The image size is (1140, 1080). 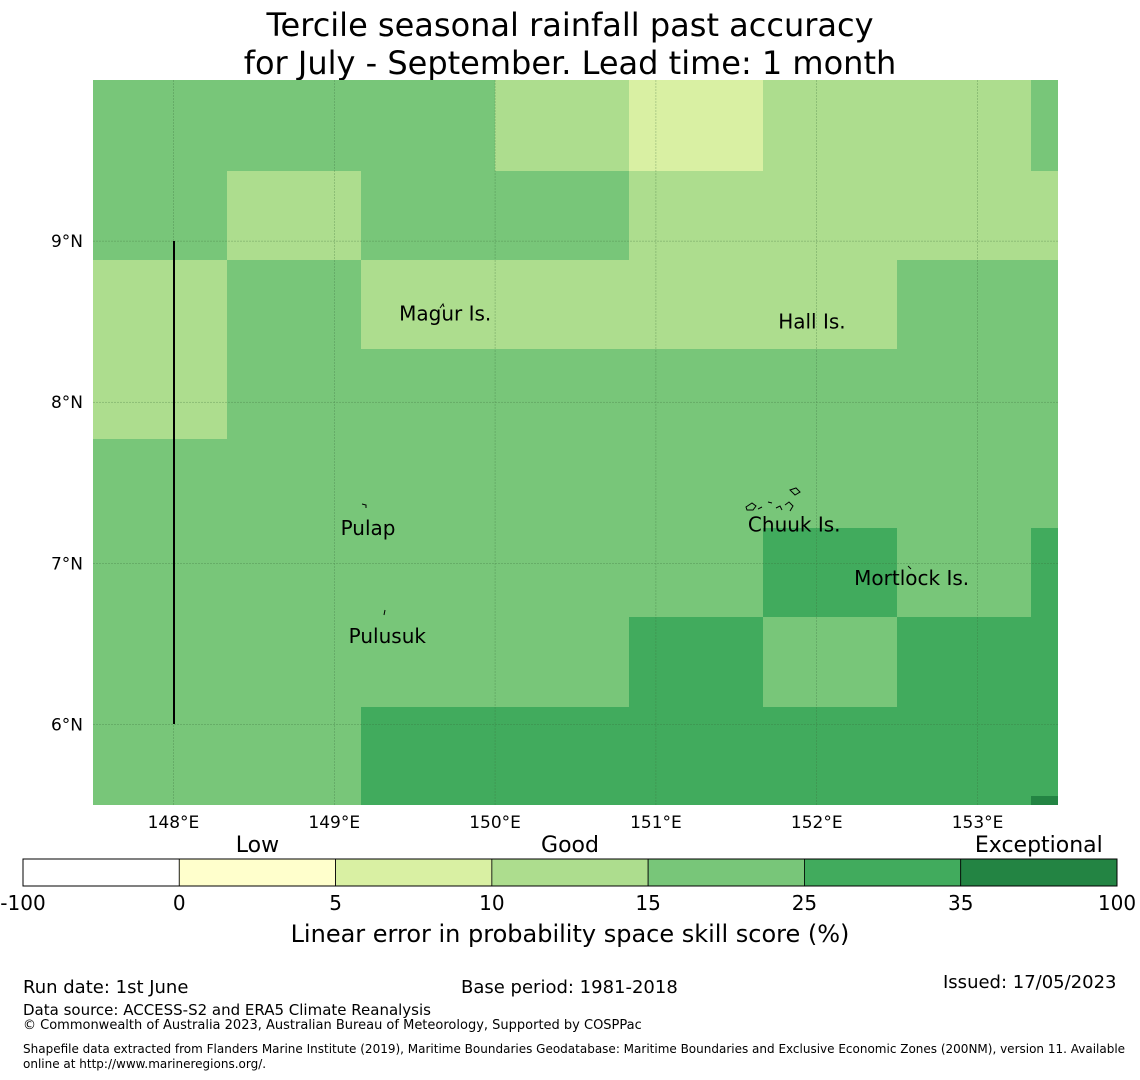 What do you see at coordinates (960, 903) in the screenshot?
I see `colorbar-tick-label: 35` at bounding box center [960, 903].